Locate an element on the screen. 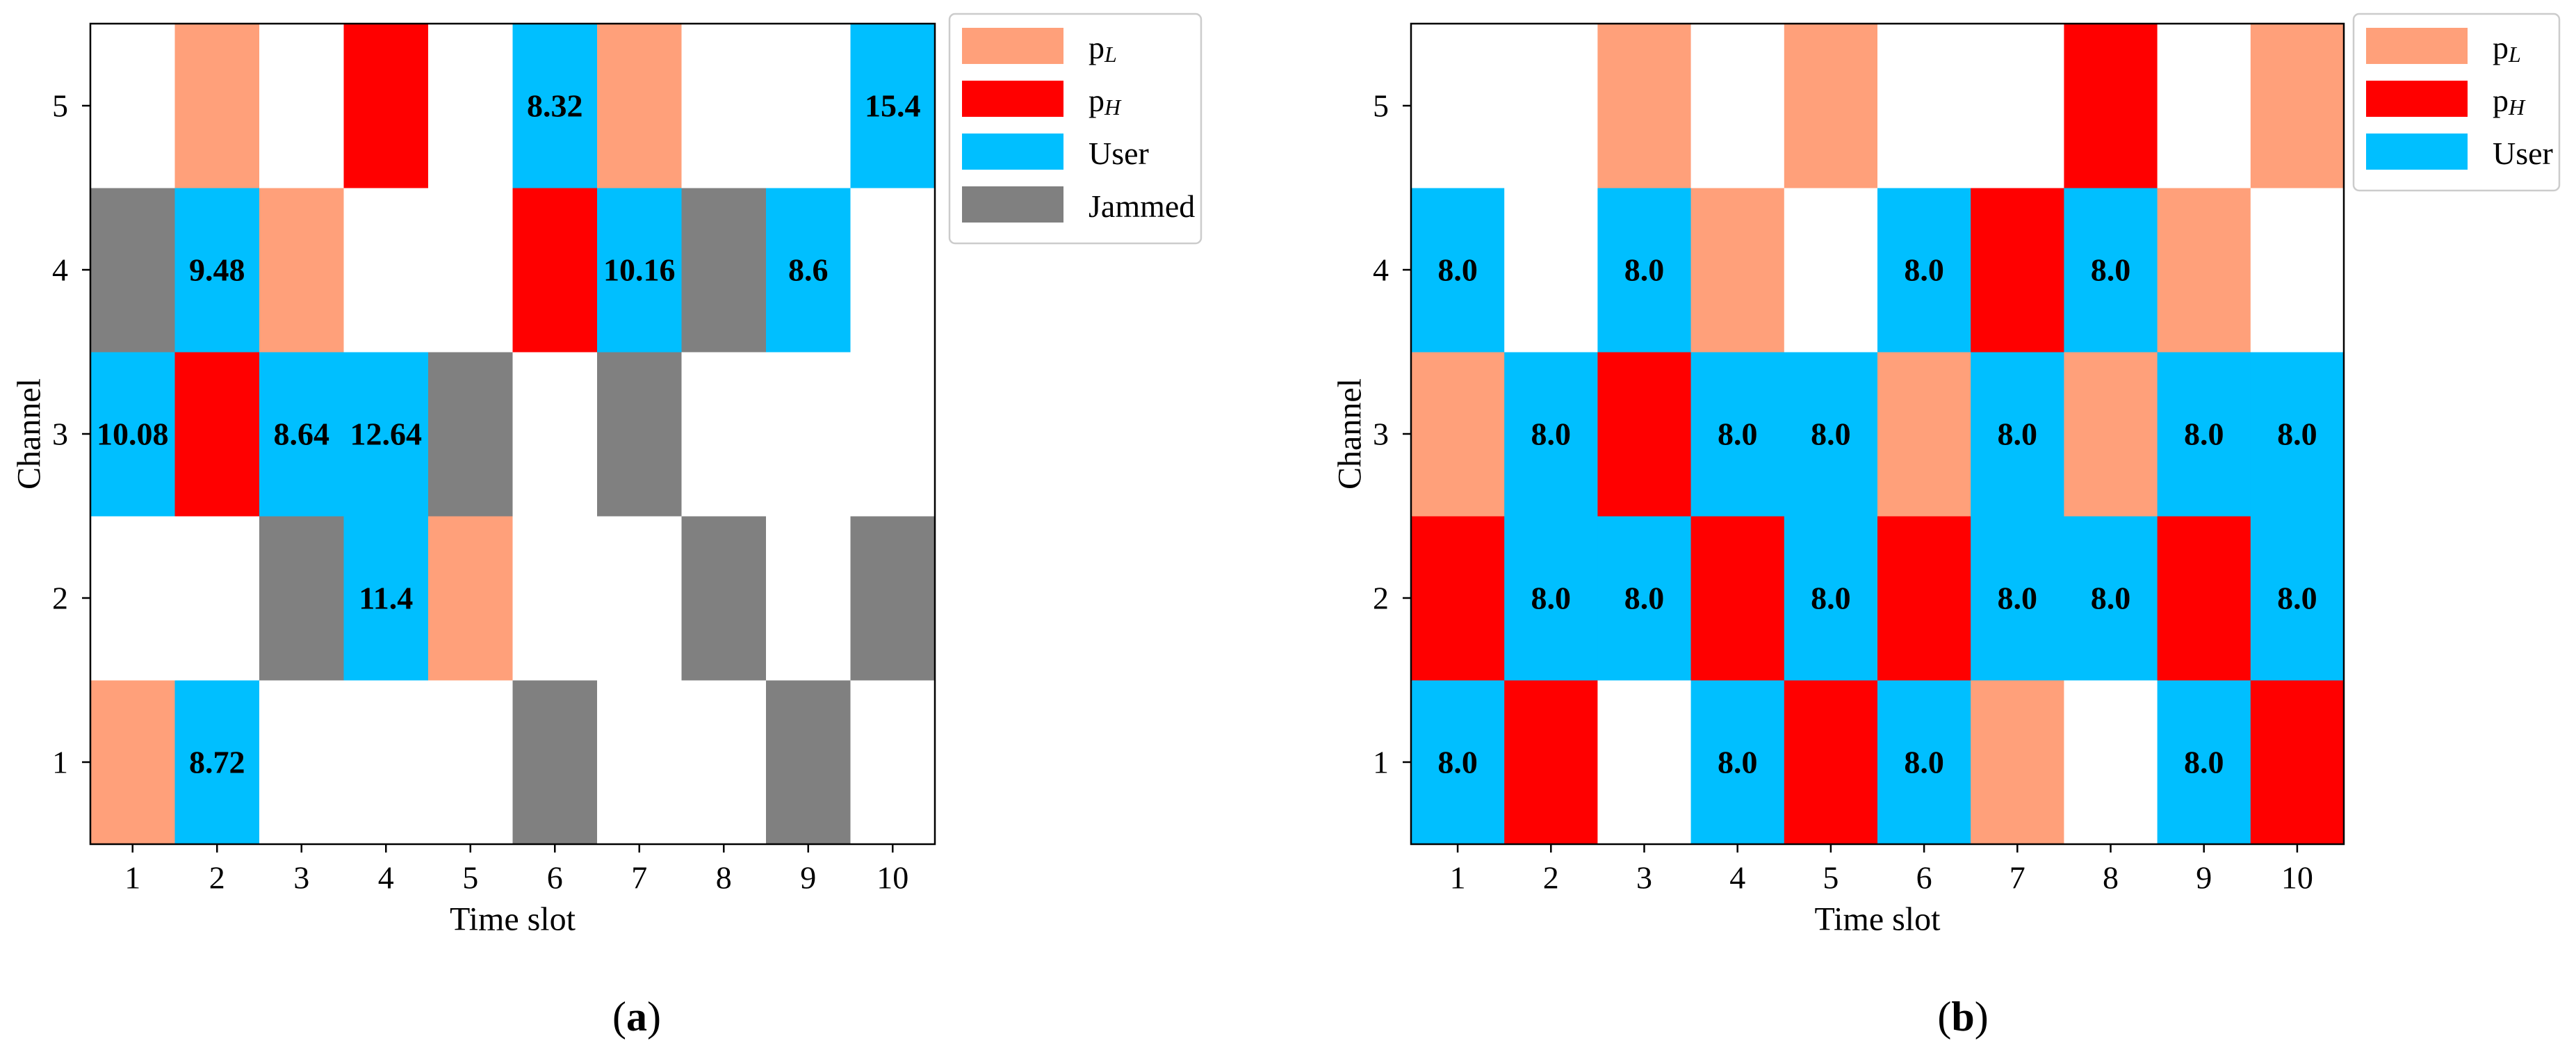  legend-label-pl: pL is located at coordinates (1103, 49).